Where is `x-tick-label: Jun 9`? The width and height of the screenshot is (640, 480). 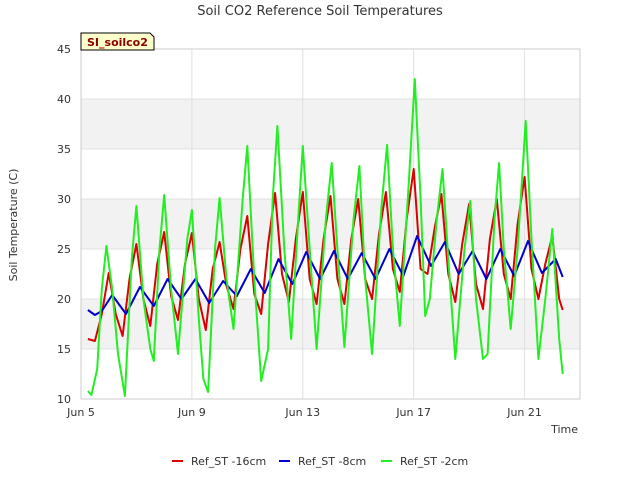 x-tick-label: Jun 9 is located at coordinates (191, 412).